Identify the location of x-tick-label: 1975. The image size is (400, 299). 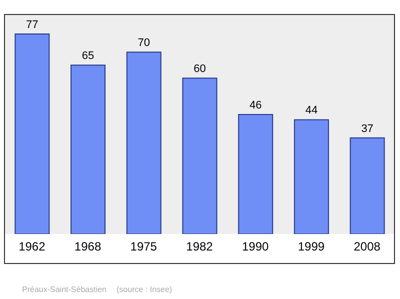
(144, 247).